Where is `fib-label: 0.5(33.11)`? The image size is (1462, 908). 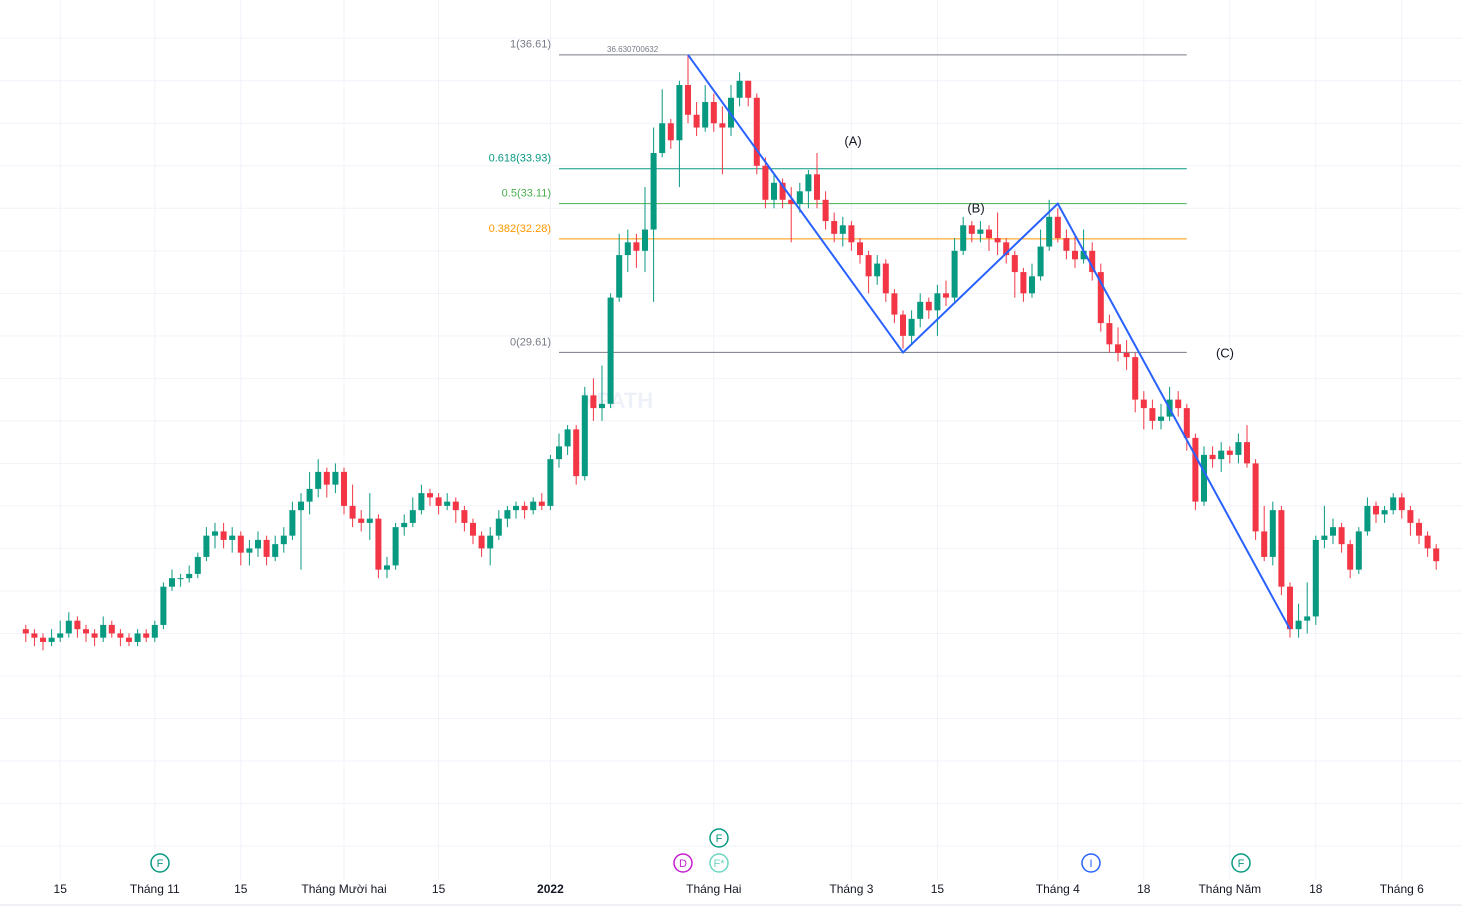
fib-label: 0.5(33.11) is located at coordinates (526, 194).